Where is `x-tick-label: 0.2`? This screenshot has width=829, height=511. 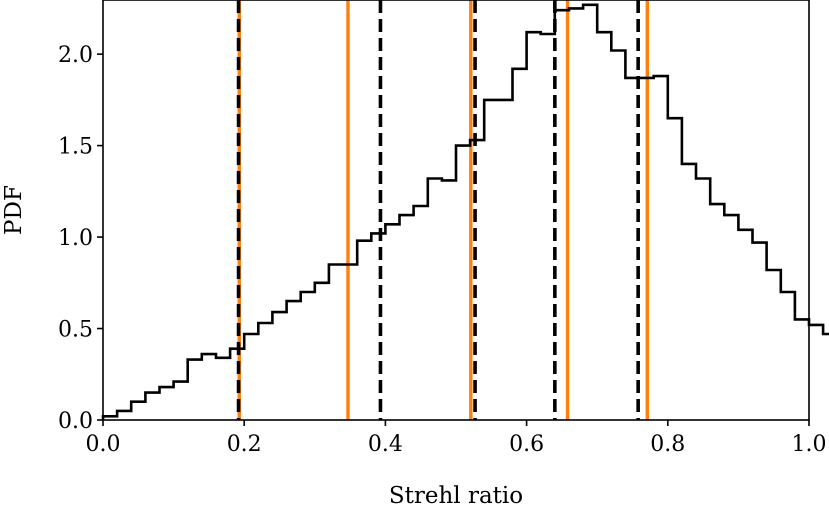
x-tick-label: 0.2 is located at coordinates (244, 444).